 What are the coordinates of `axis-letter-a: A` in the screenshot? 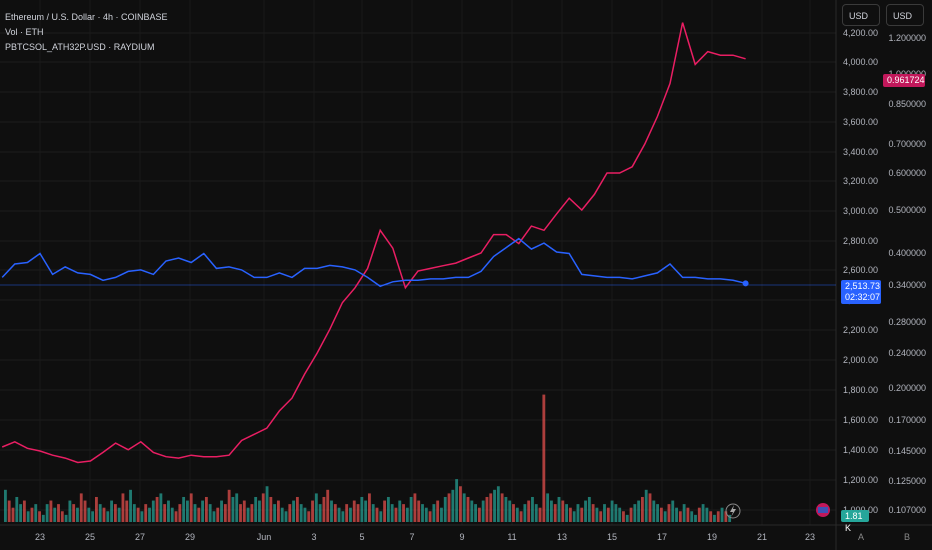 It's located at (861, 537).